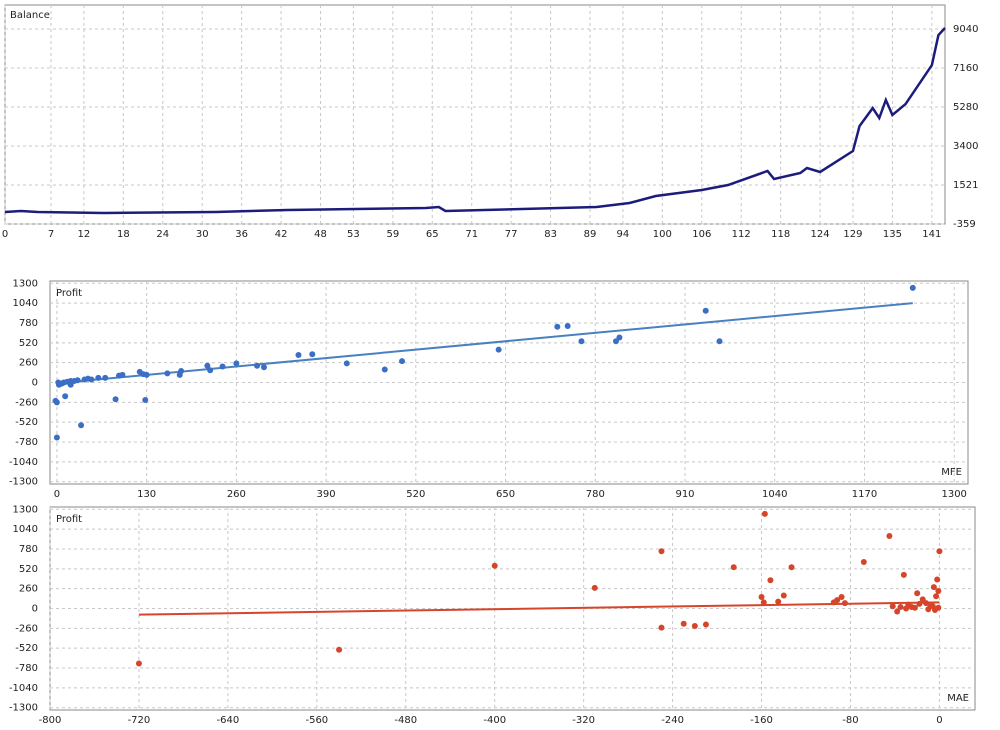 The width and height of the screenshot is (1000, 730). I want to click on x-tick-label: 141, so click(931, 234).